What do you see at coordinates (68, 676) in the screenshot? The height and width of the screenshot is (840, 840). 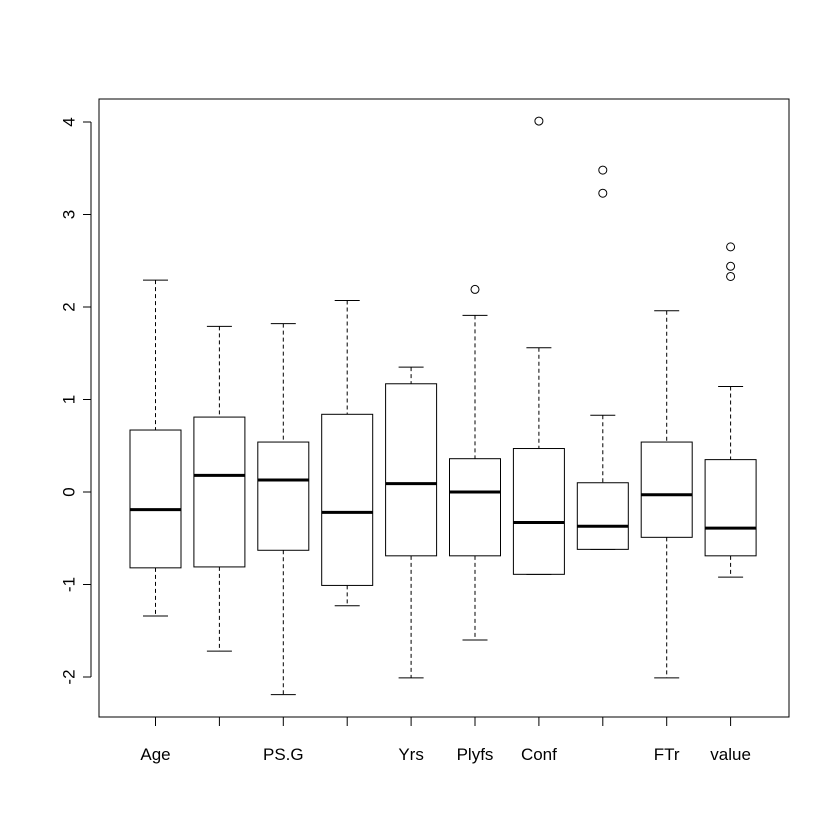 I see `y-tick-label: -2` at bounding box center [68, 676].